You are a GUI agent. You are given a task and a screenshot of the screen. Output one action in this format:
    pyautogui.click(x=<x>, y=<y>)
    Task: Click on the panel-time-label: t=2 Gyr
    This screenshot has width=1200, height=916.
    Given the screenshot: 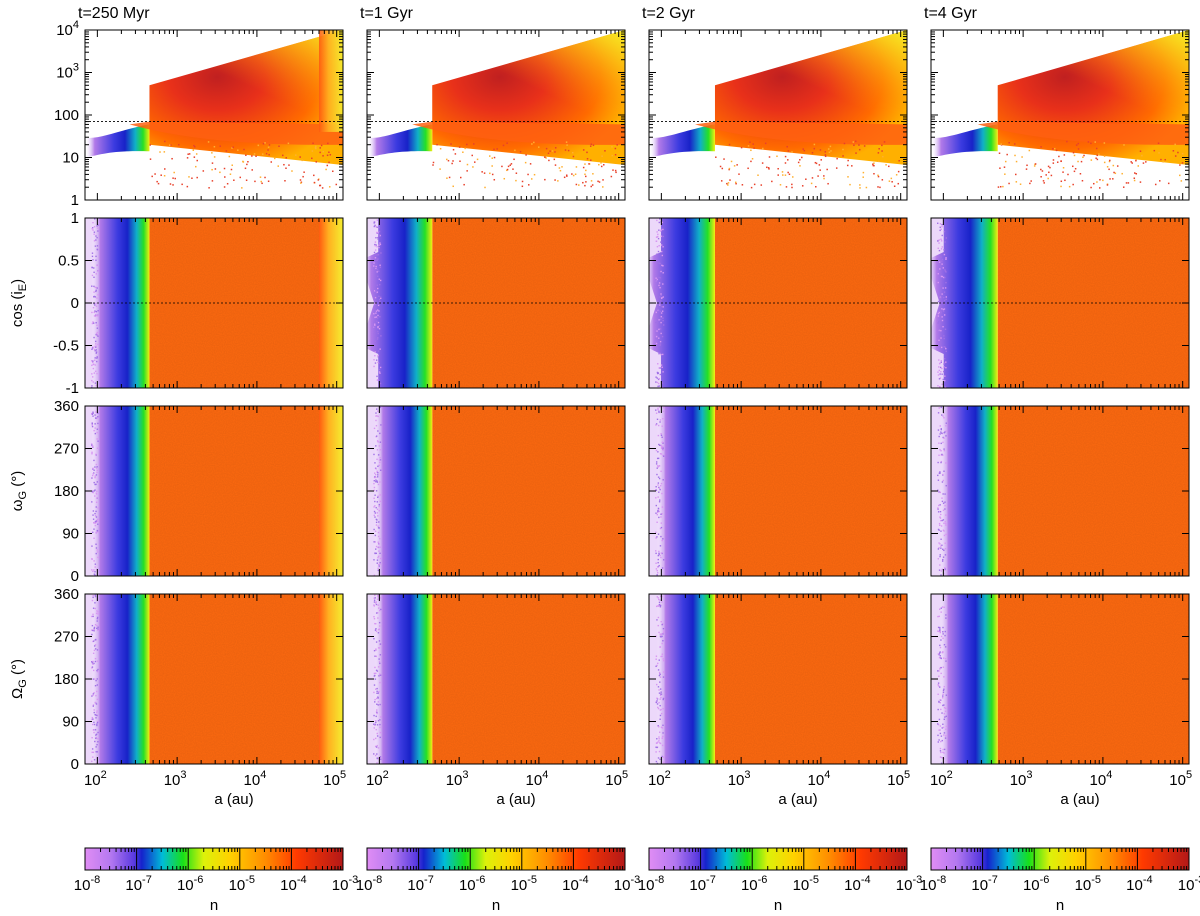 What is the action you would take?
    pyautogui.click(x=669, y=13)
    